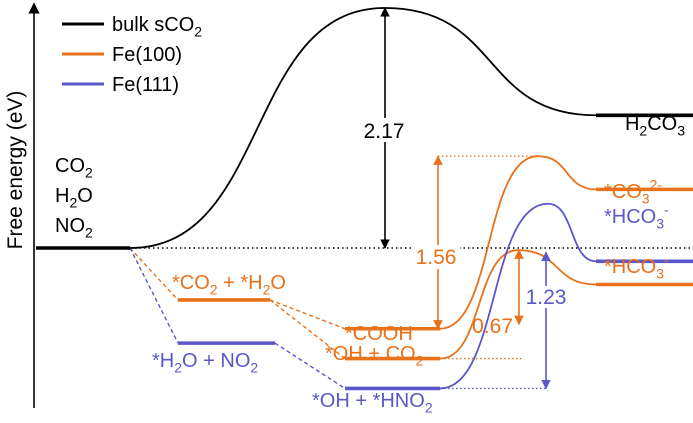 The width and height of the screenshot is (693, 423). I want to click on legend-label: Fe(111), so click(145, 85).